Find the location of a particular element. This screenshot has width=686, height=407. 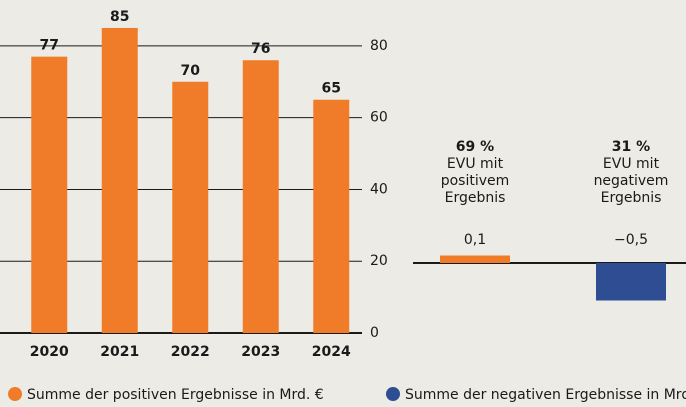

value-label: 0,1 is located at coordinates (475, 240).